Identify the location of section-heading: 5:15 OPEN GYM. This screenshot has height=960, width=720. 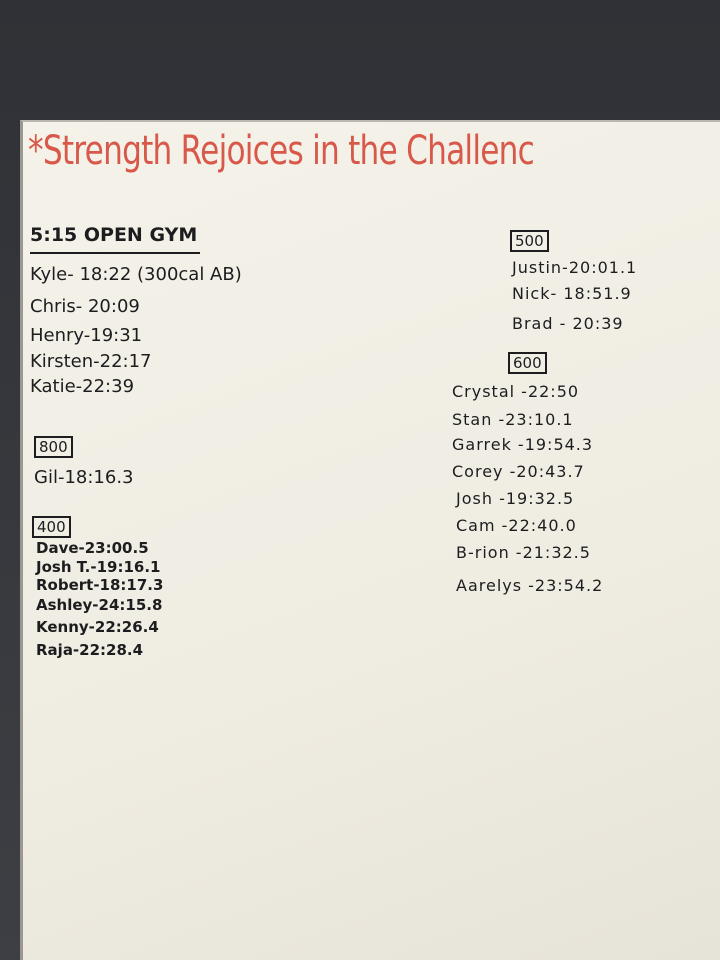
(114, 235).